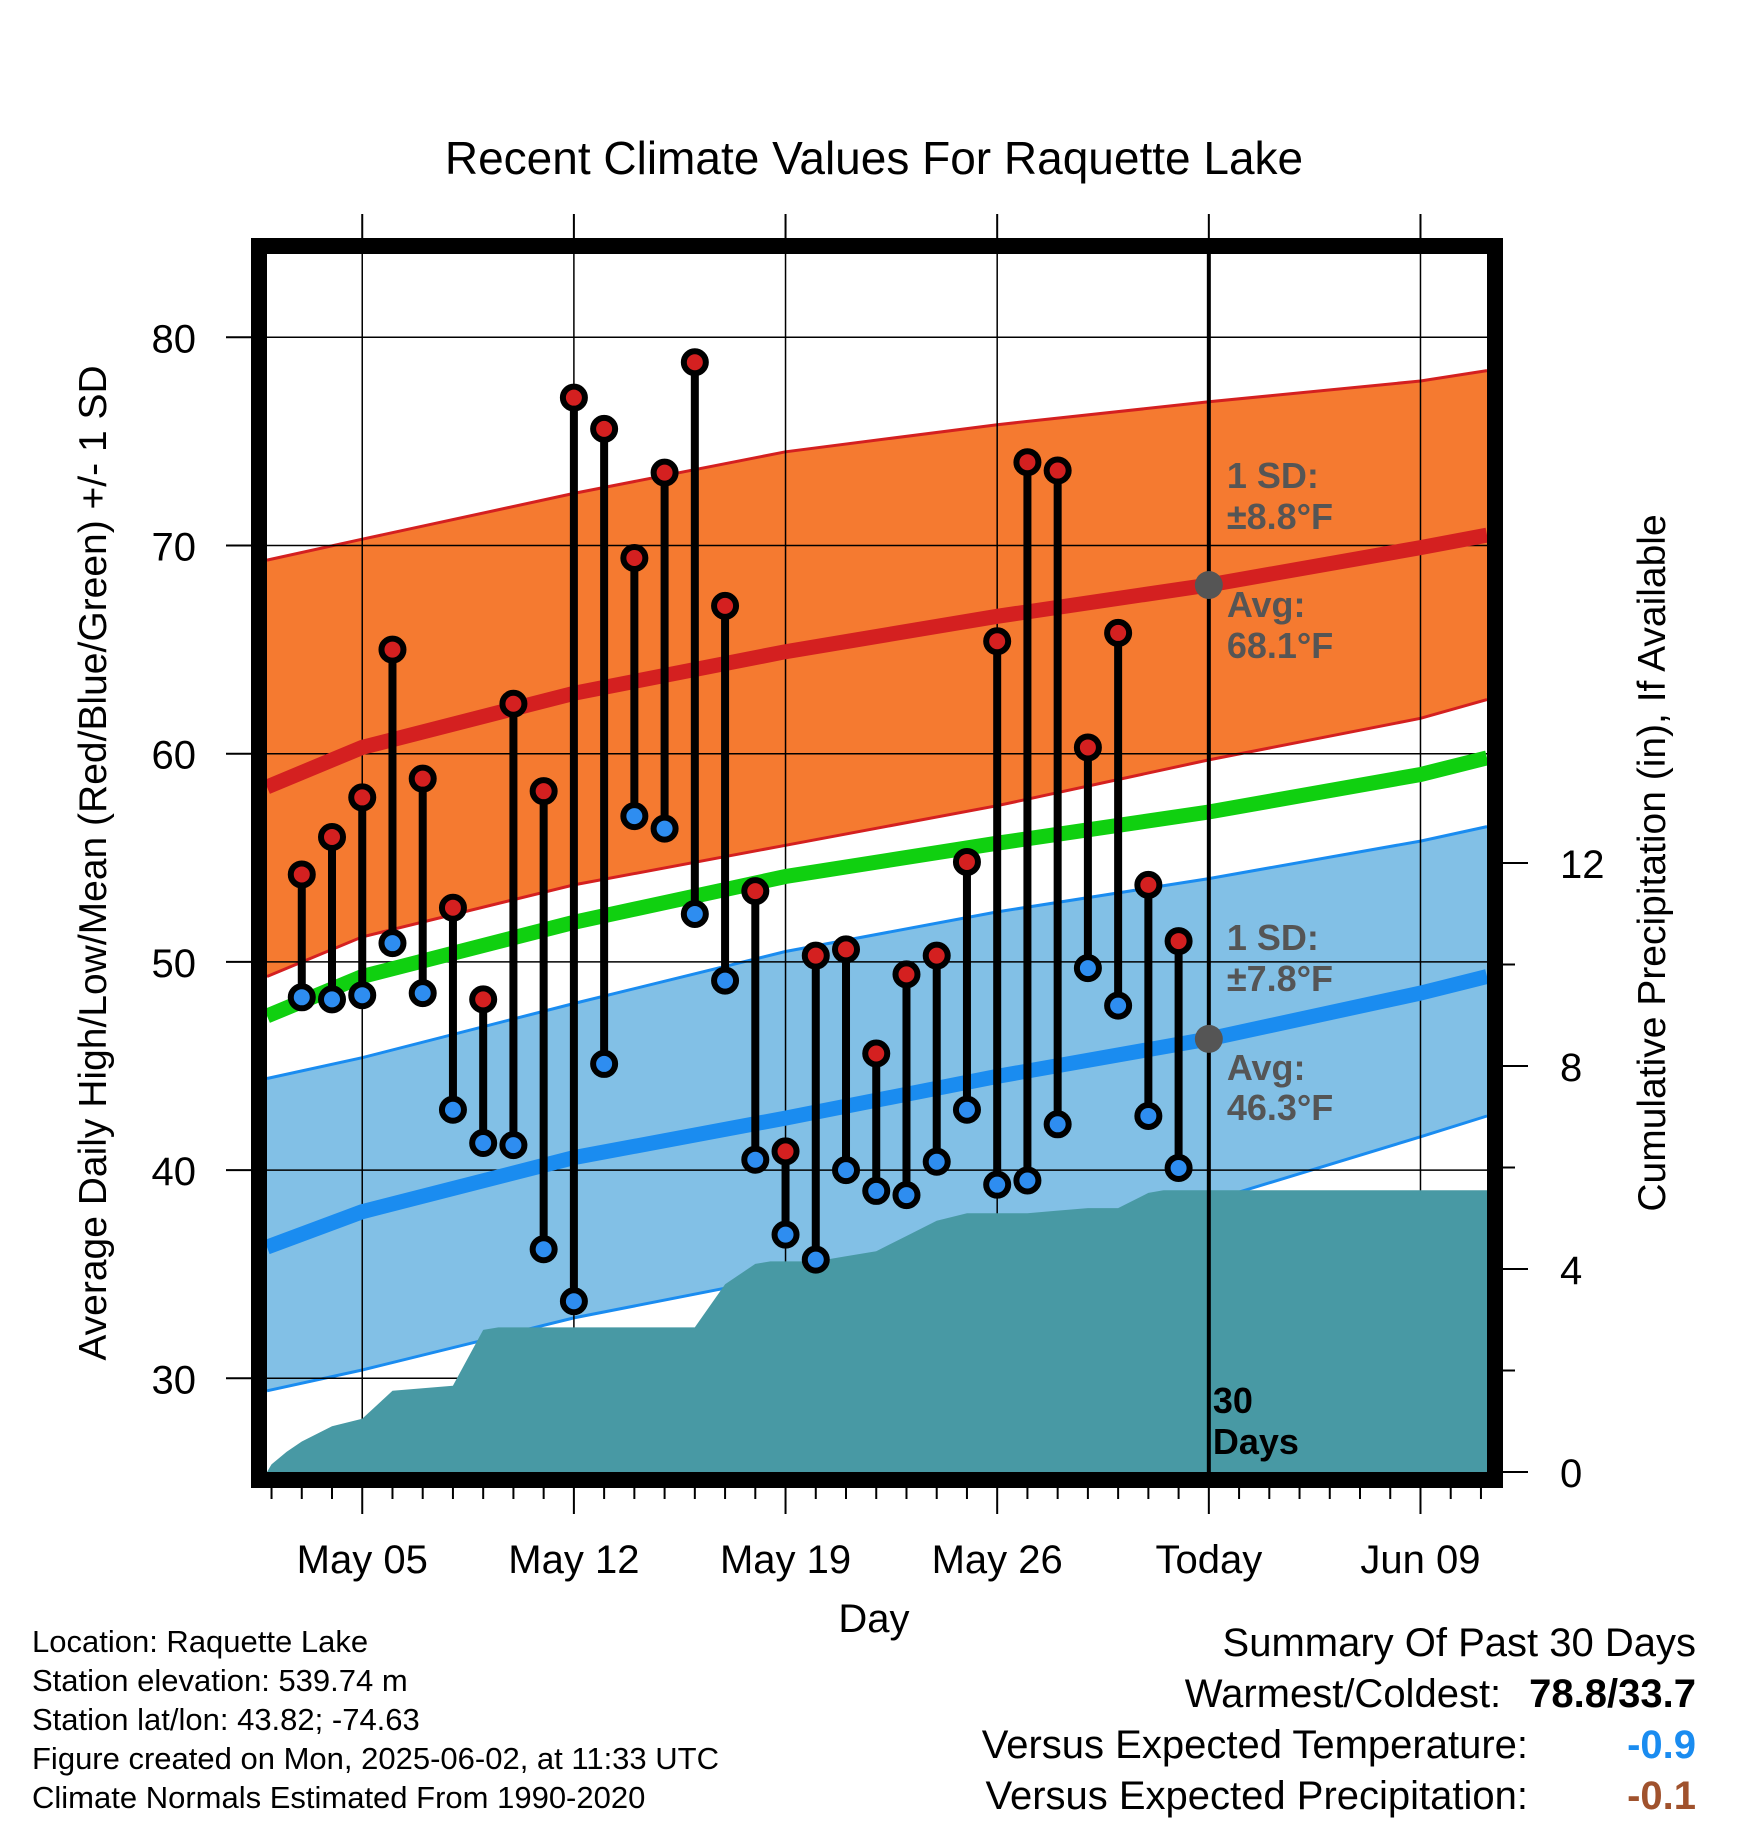 The image size is (1748, 1828). Describe the element at coordinates (362, 1560) in the screenshot. I see `x-tick-label: May 05` at that location.